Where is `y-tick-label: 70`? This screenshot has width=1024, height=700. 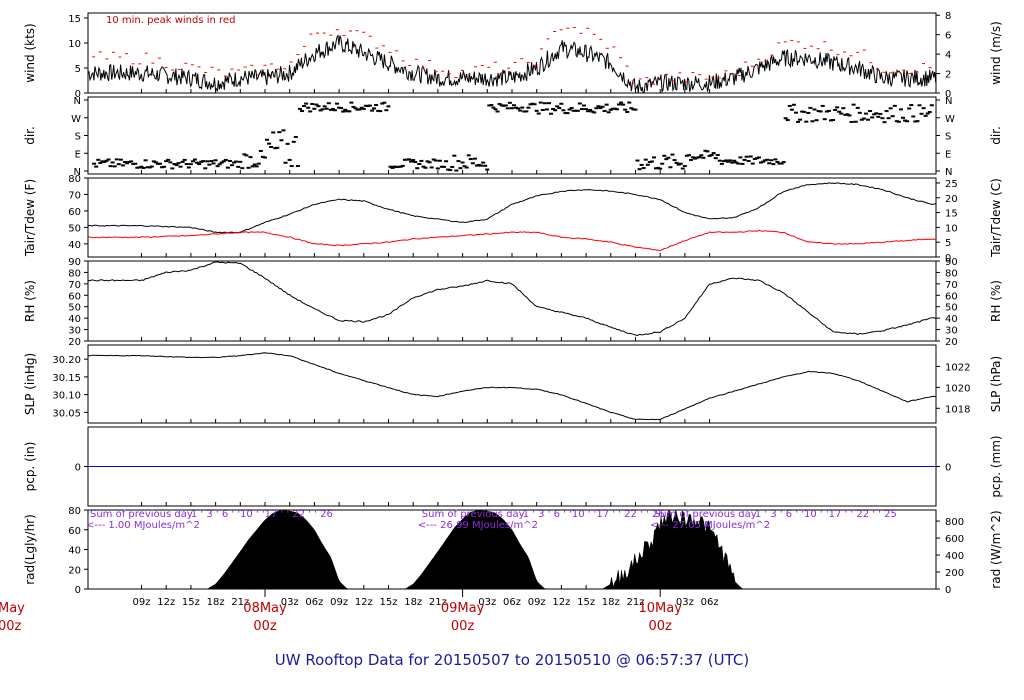 y-tick-label: 70 is located at coordinates (74, 285).